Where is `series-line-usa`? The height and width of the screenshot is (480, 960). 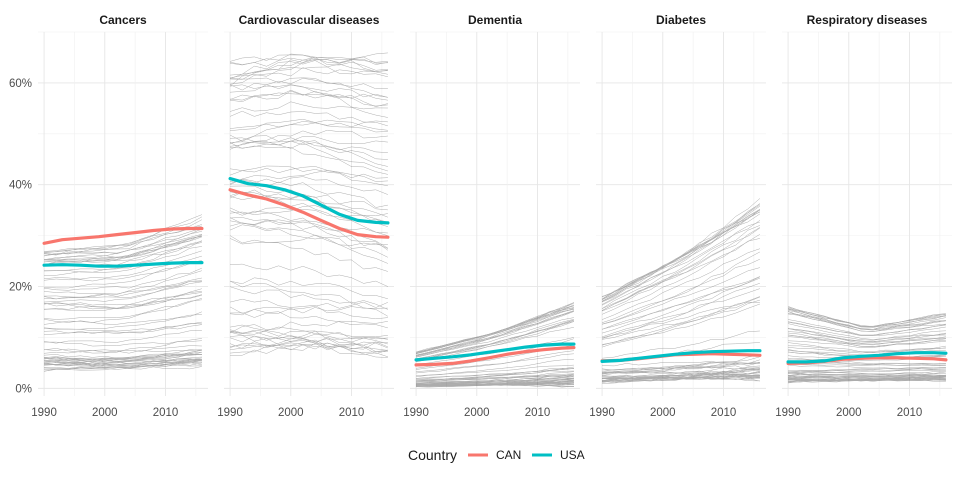
series-line-usa is located at coordinates (495, 352).